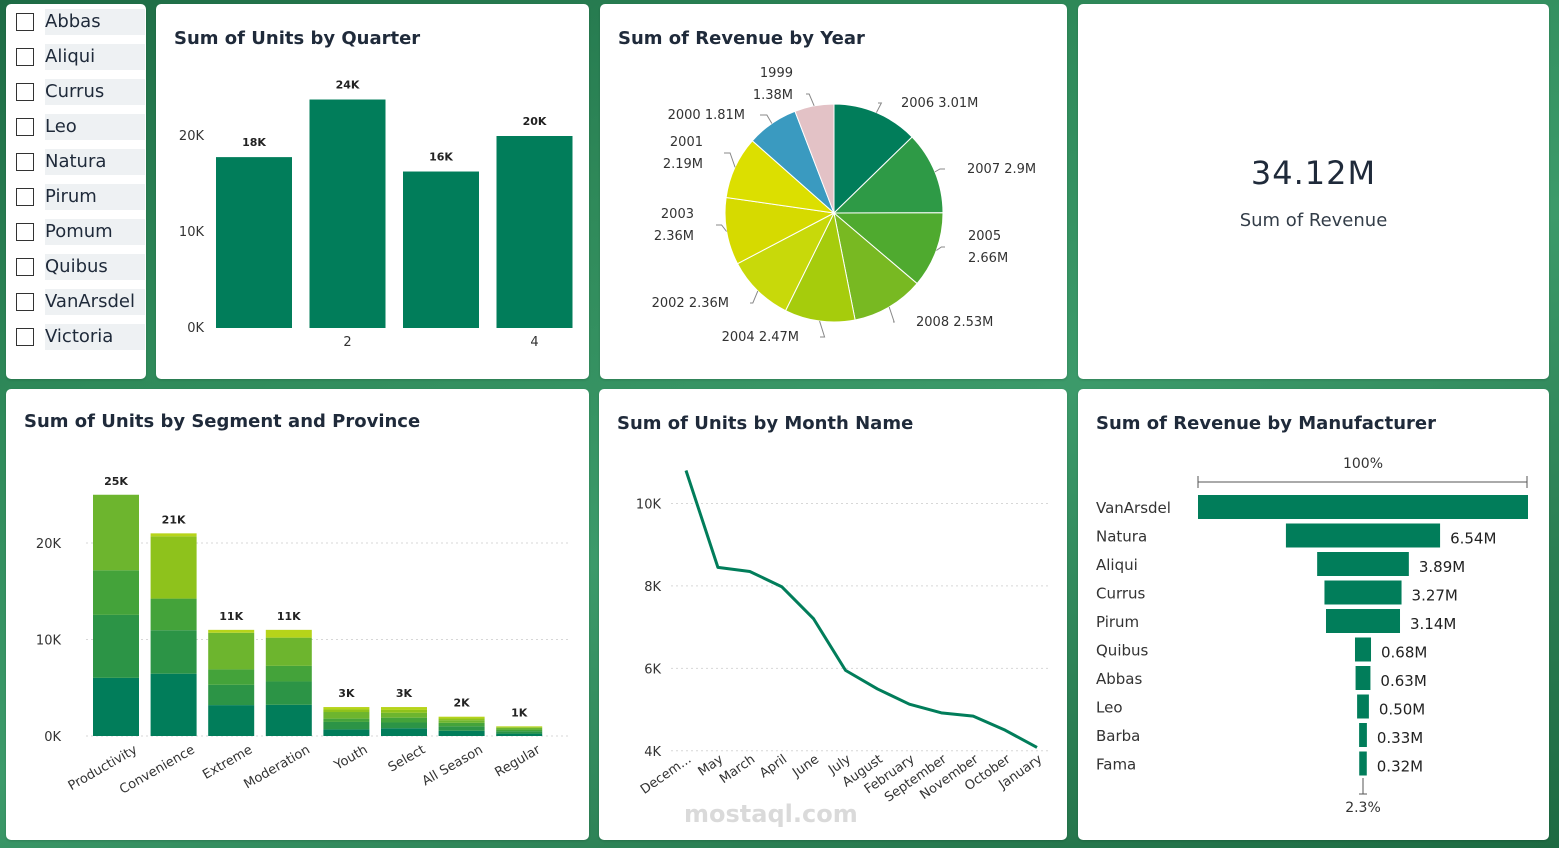  Describe the element at coordinates (1122, 651) in the screenshot. I see `category-label: Quibus` at that location.